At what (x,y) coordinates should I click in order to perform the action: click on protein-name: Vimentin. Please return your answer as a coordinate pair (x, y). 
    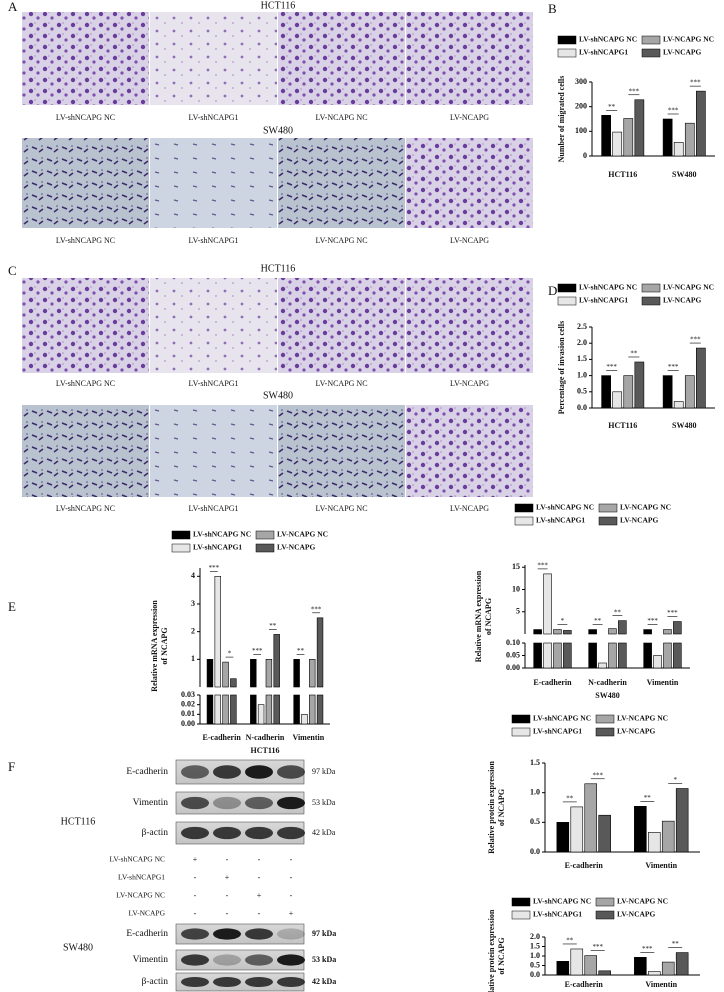
    Looking at the image, I should click on (151, 960).